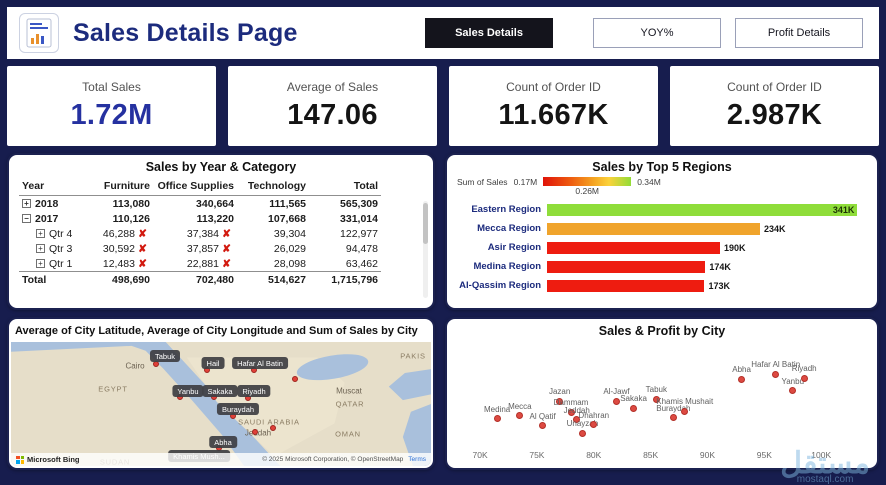 This screenshot has height=485, width=886. What do you see at coordinates (200, 204) in the screenshot?
I see `table-row-2018: +2018 113,080 340,664 111,565 565,309` at bounding box center [200, 204].